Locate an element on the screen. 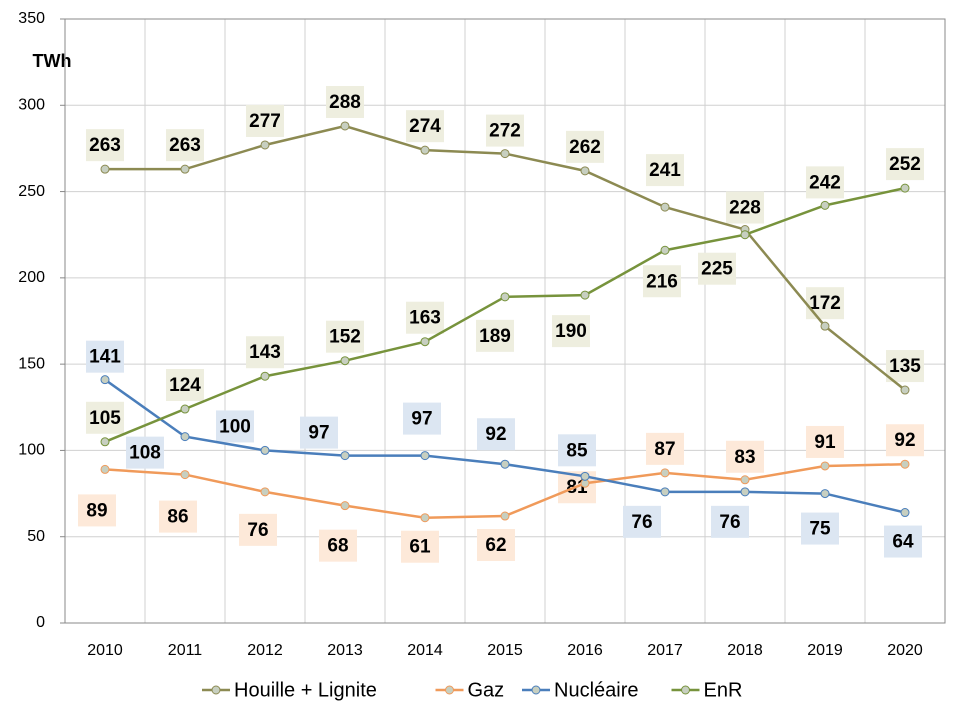  data-label: 135 is located at coordinates (905, 366).